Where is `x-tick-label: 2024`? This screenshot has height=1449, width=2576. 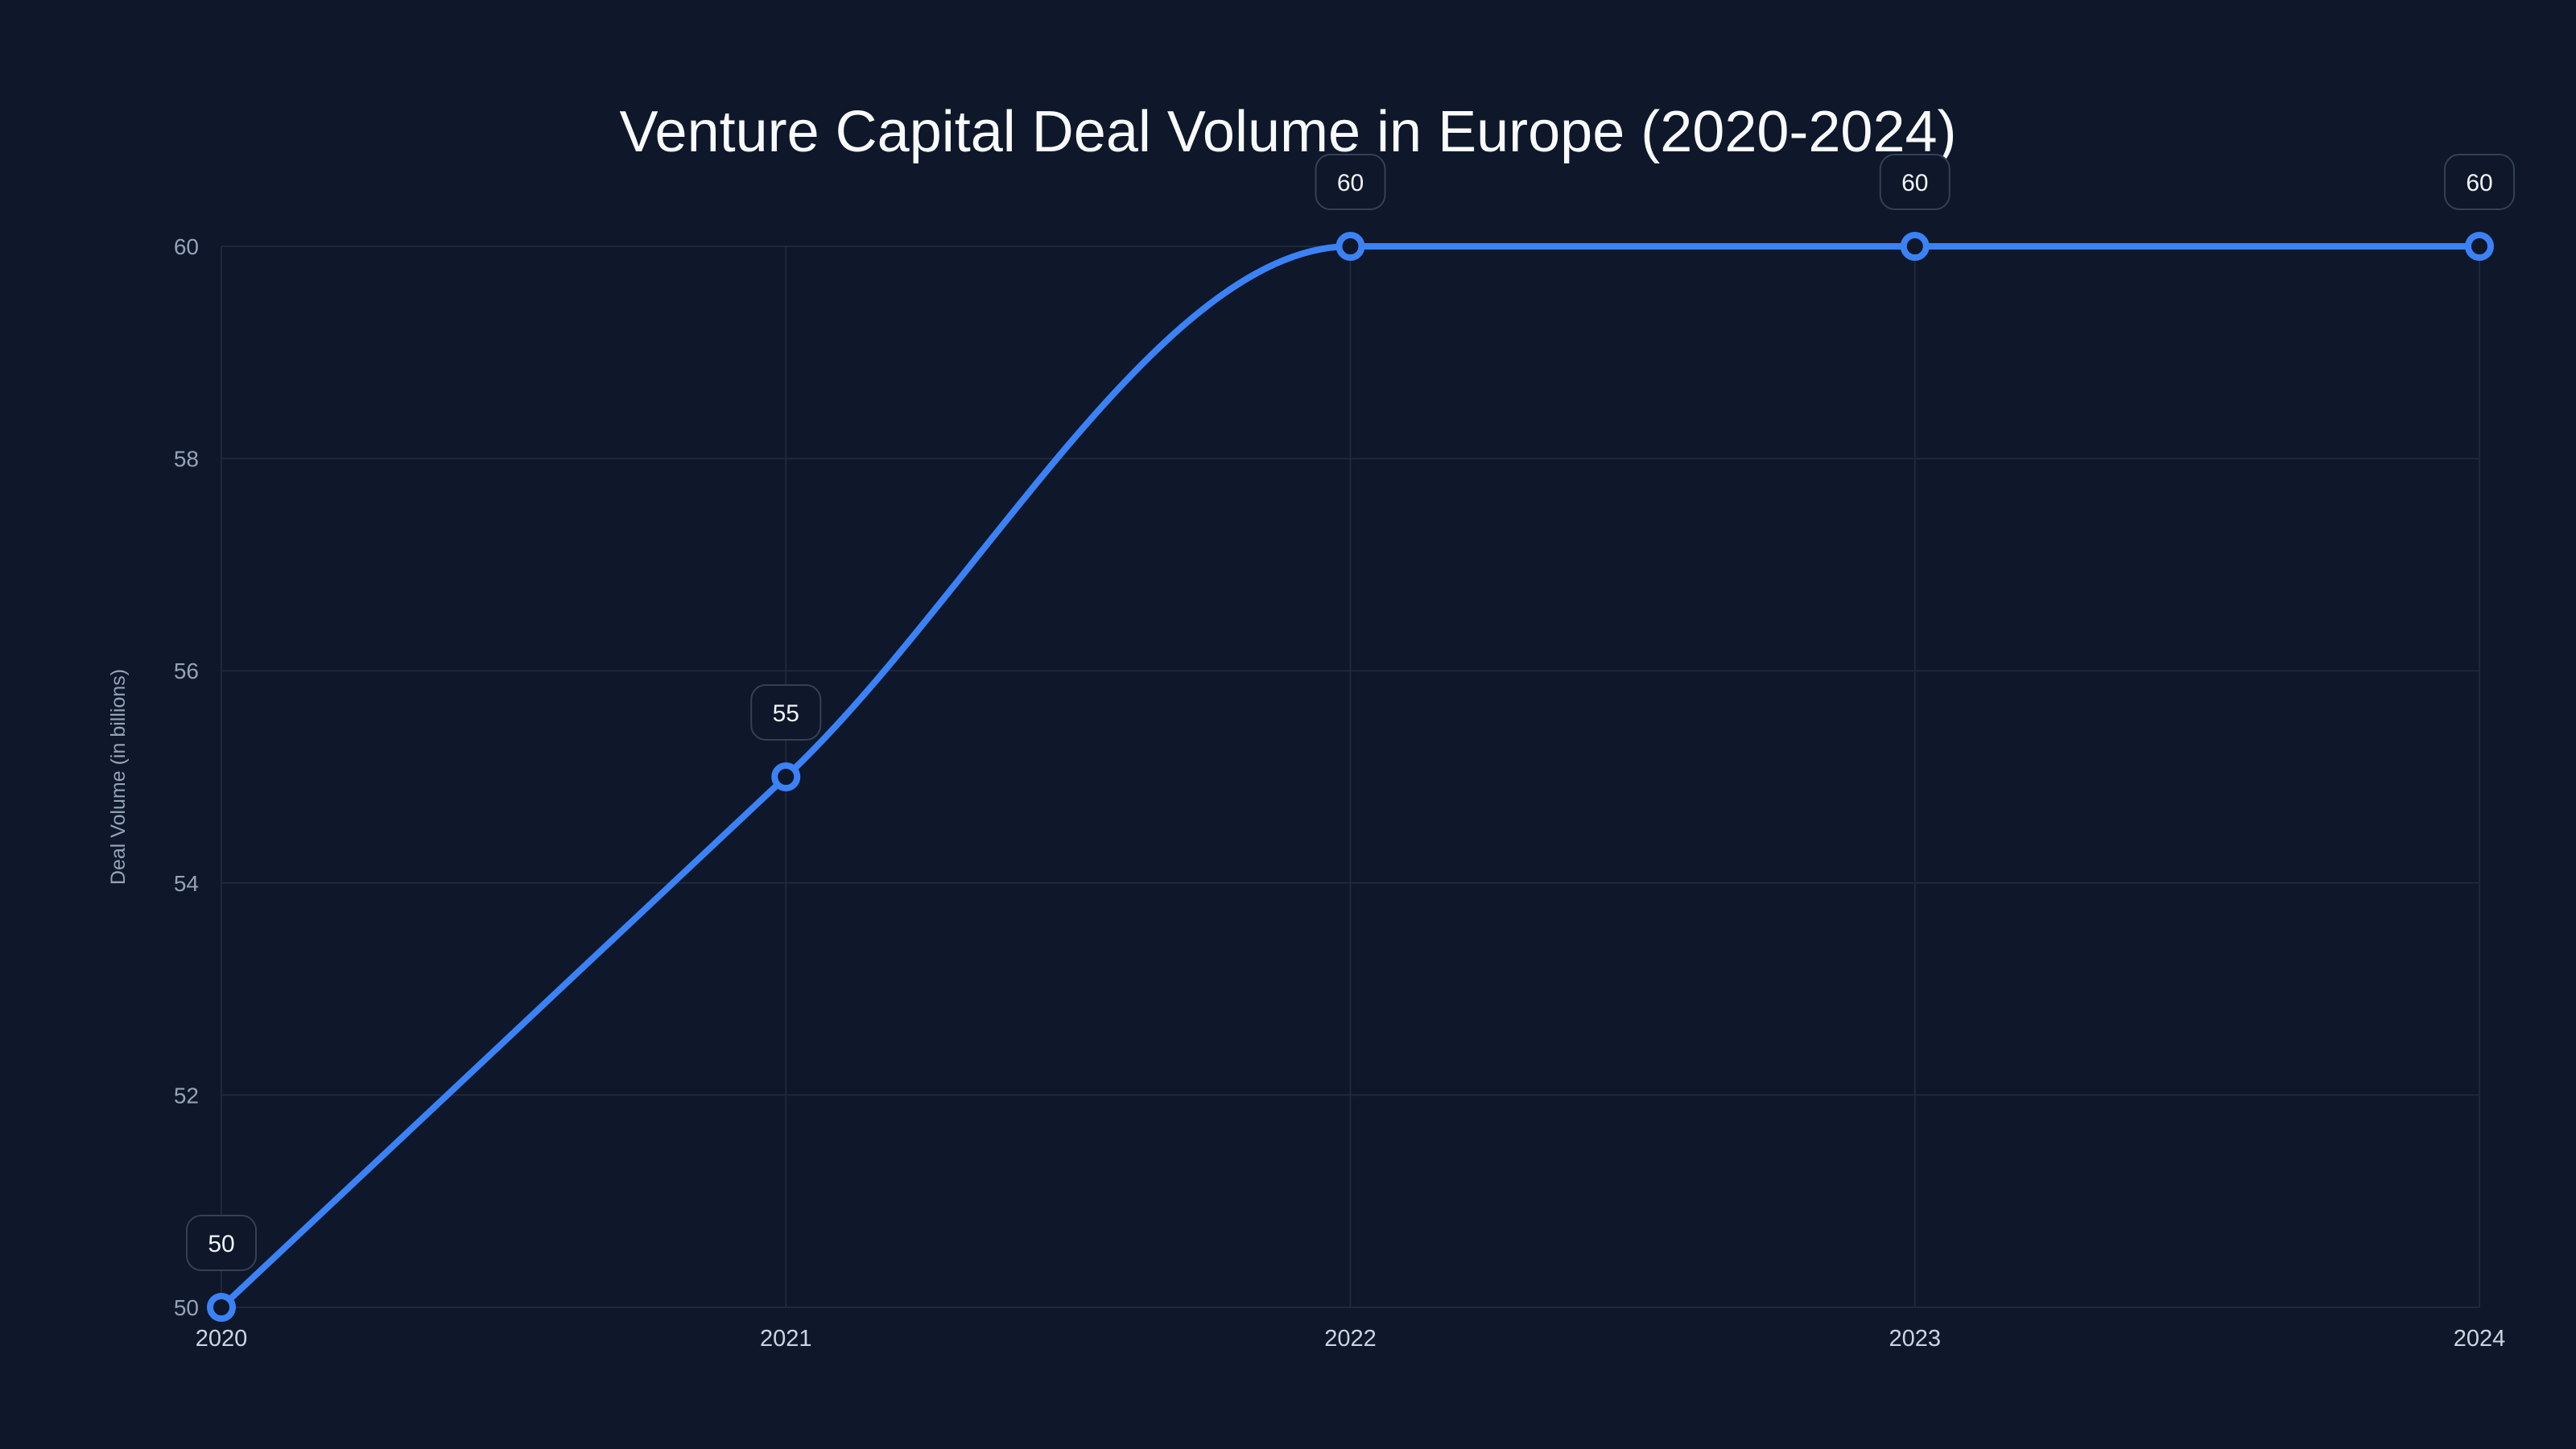 x-tick-label: 2024 is located at coordinates (2480, 1339).